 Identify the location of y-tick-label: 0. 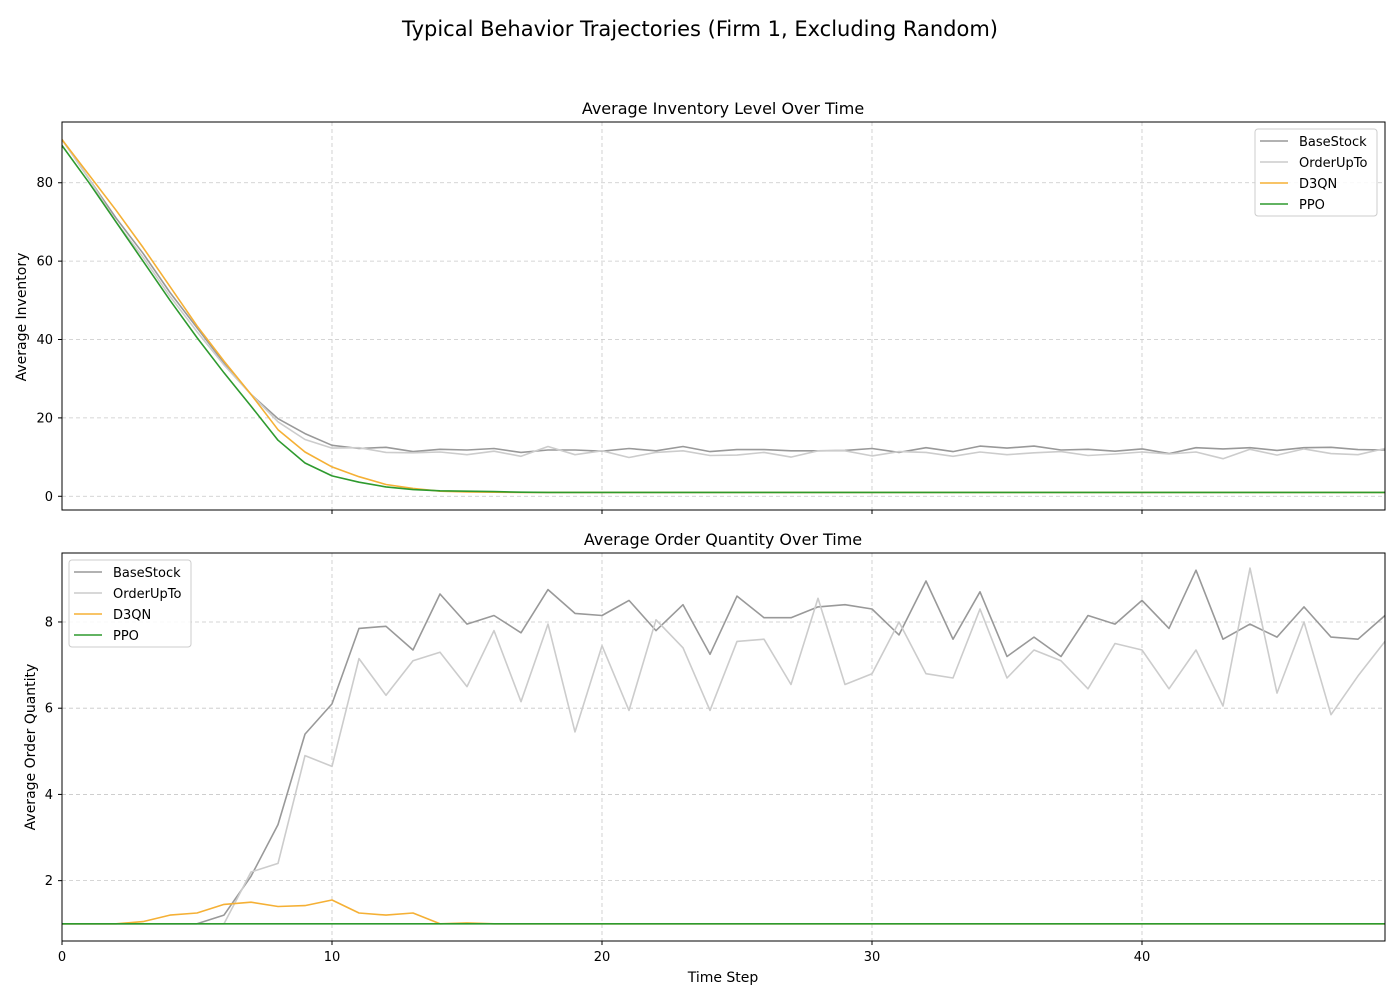
(49, 497).